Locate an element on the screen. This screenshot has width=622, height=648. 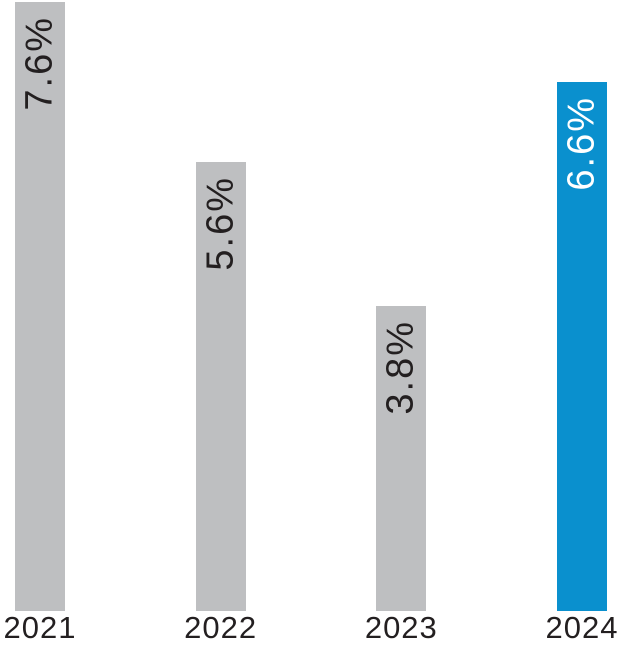
bar-2022: 5.6% is located at coordinates (220, 387).